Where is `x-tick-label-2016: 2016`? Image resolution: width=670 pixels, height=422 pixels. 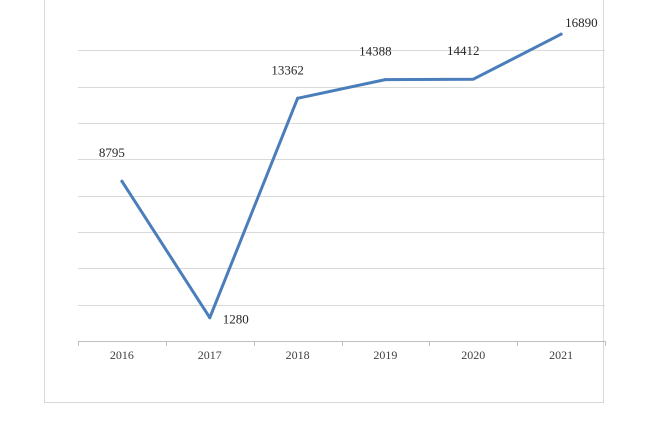
x-tick-label-2016: 2016 is located at coordinates (122, 355).